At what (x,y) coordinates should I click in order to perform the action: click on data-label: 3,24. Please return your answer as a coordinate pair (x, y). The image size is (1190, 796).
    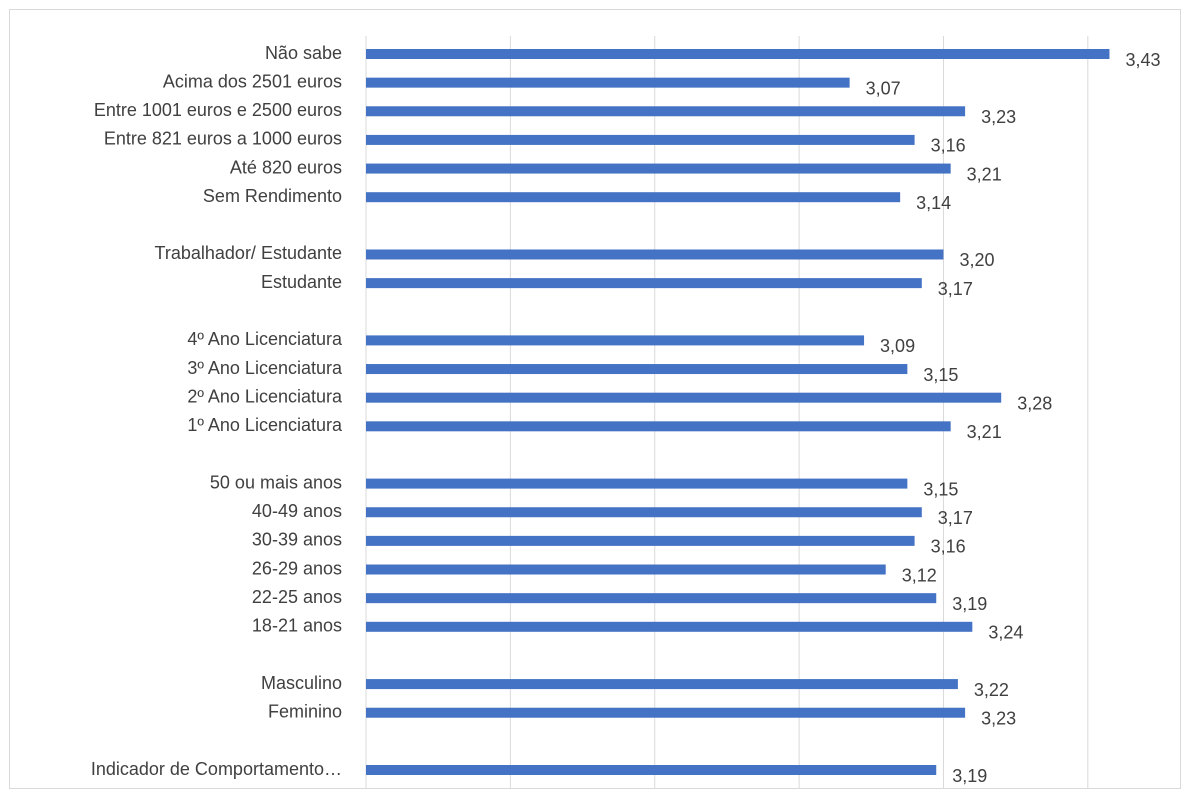
    Looking at the image, I should click on (1005, 633).